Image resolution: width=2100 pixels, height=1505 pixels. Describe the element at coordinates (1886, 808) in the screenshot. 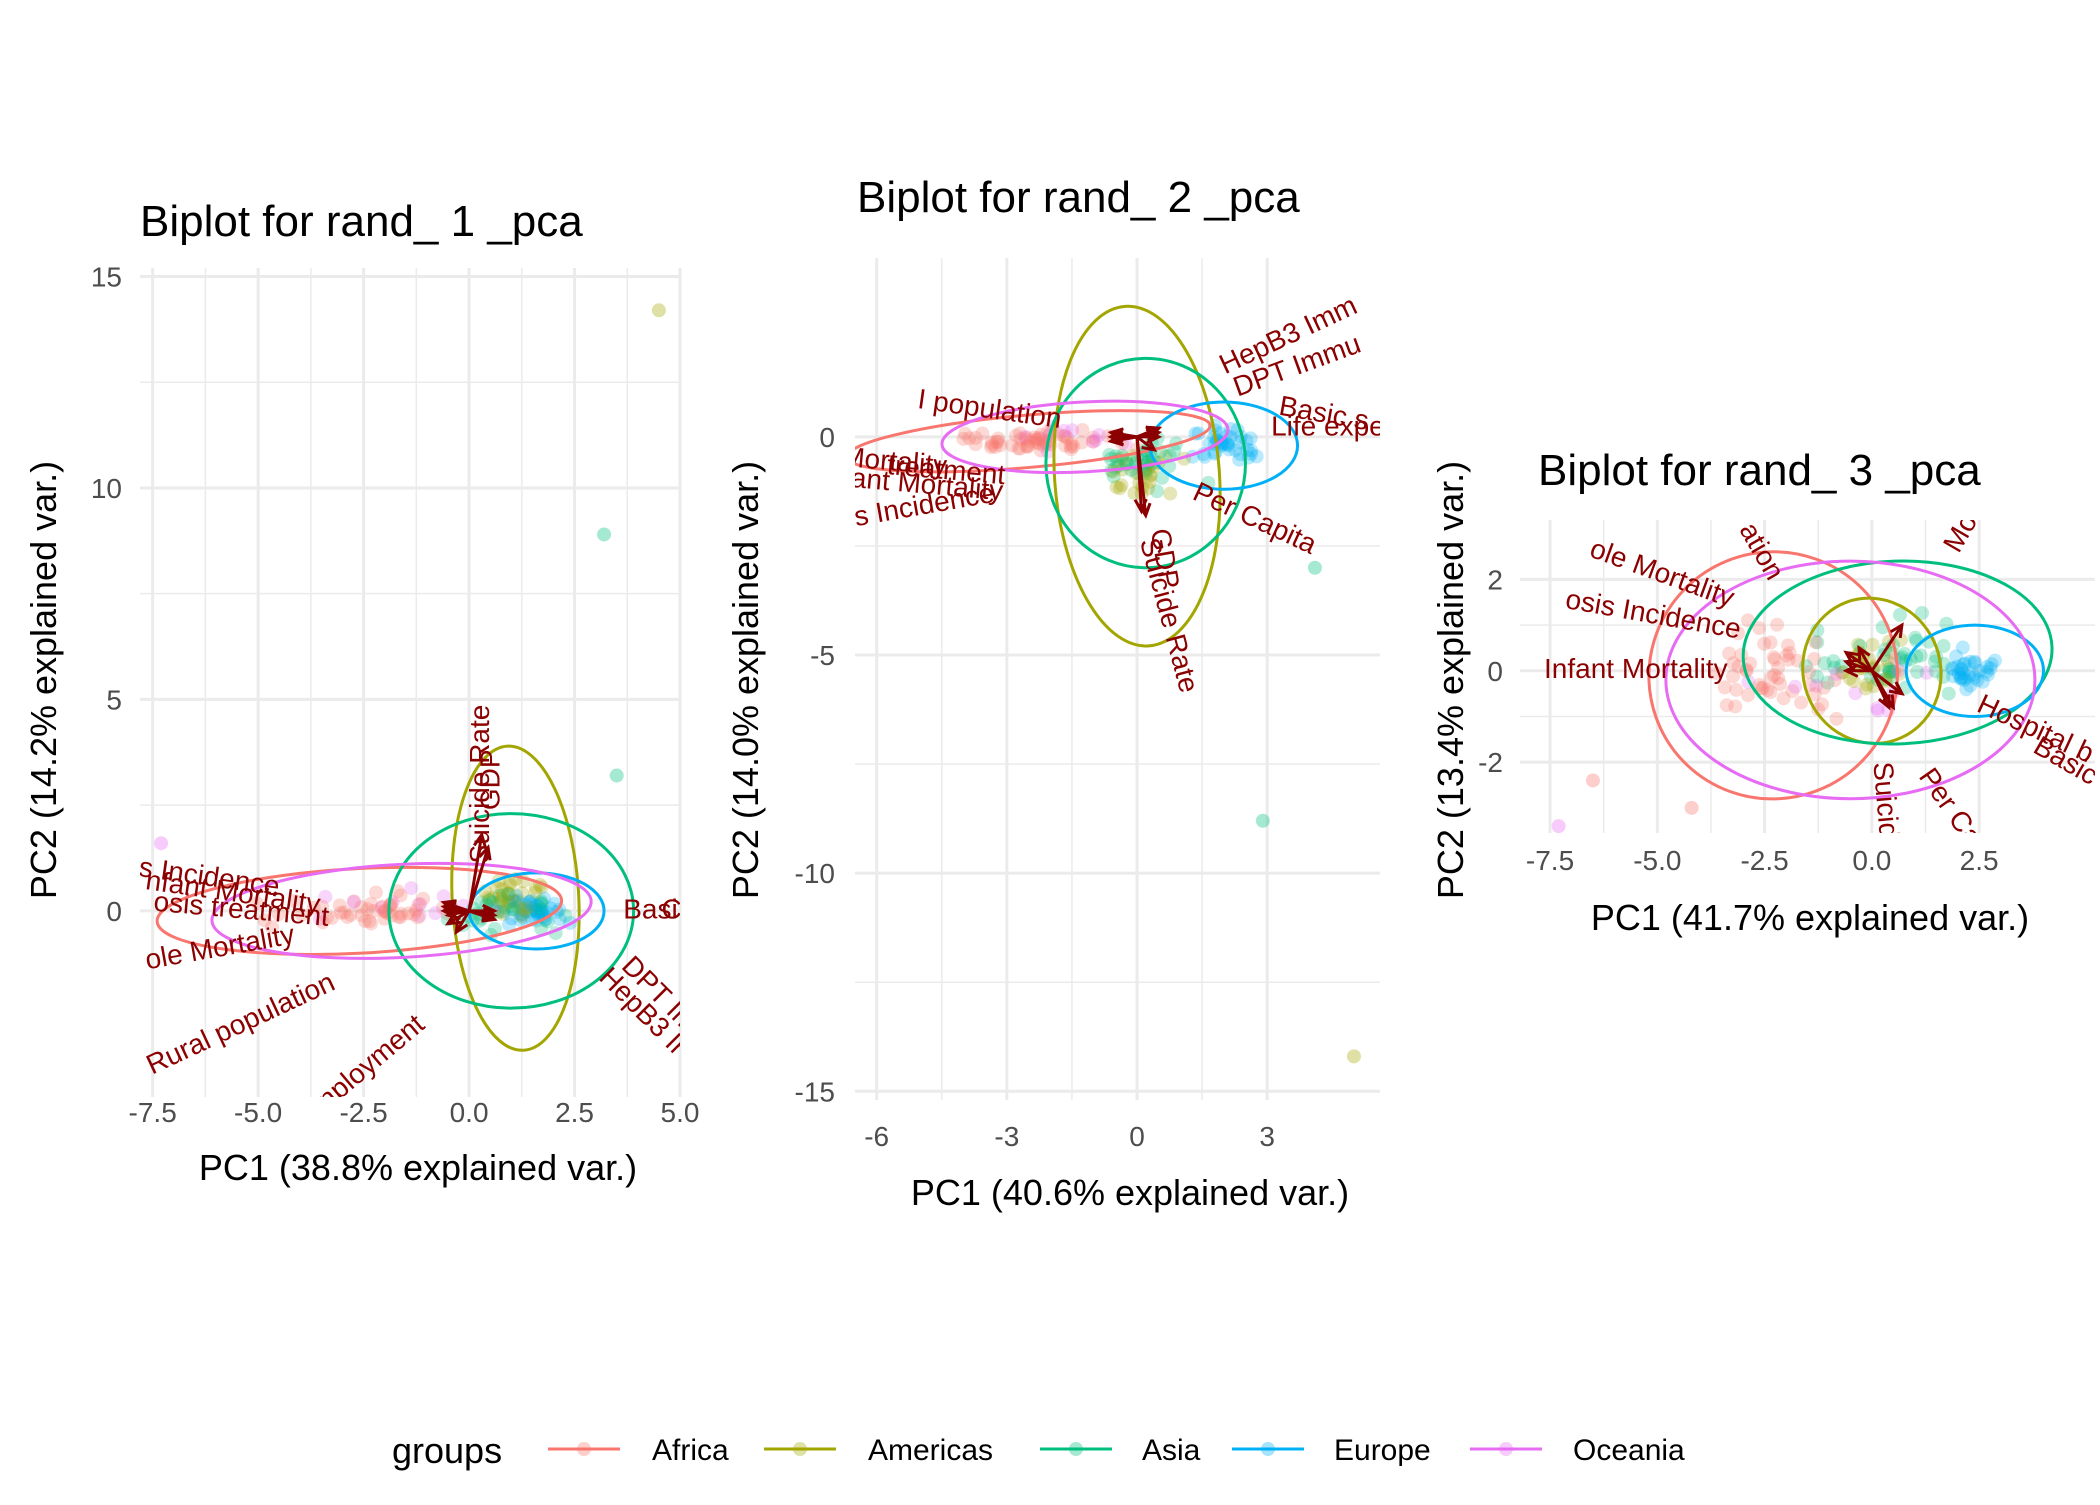

I see `loading-label: Suicide` at that location.